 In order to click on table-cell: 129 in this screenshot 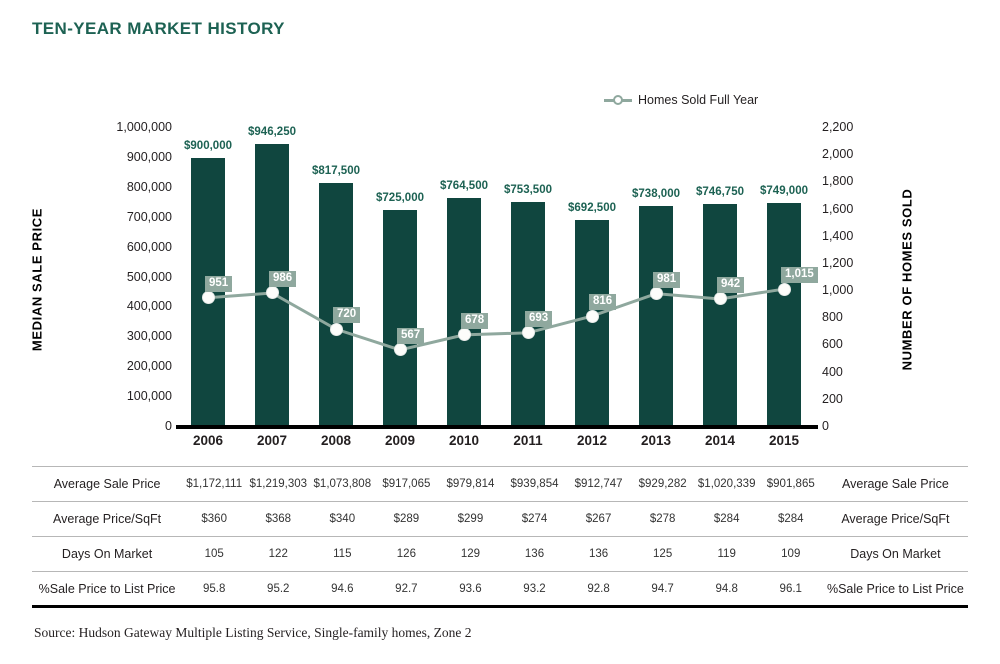, I will do `click(470, 554)`.